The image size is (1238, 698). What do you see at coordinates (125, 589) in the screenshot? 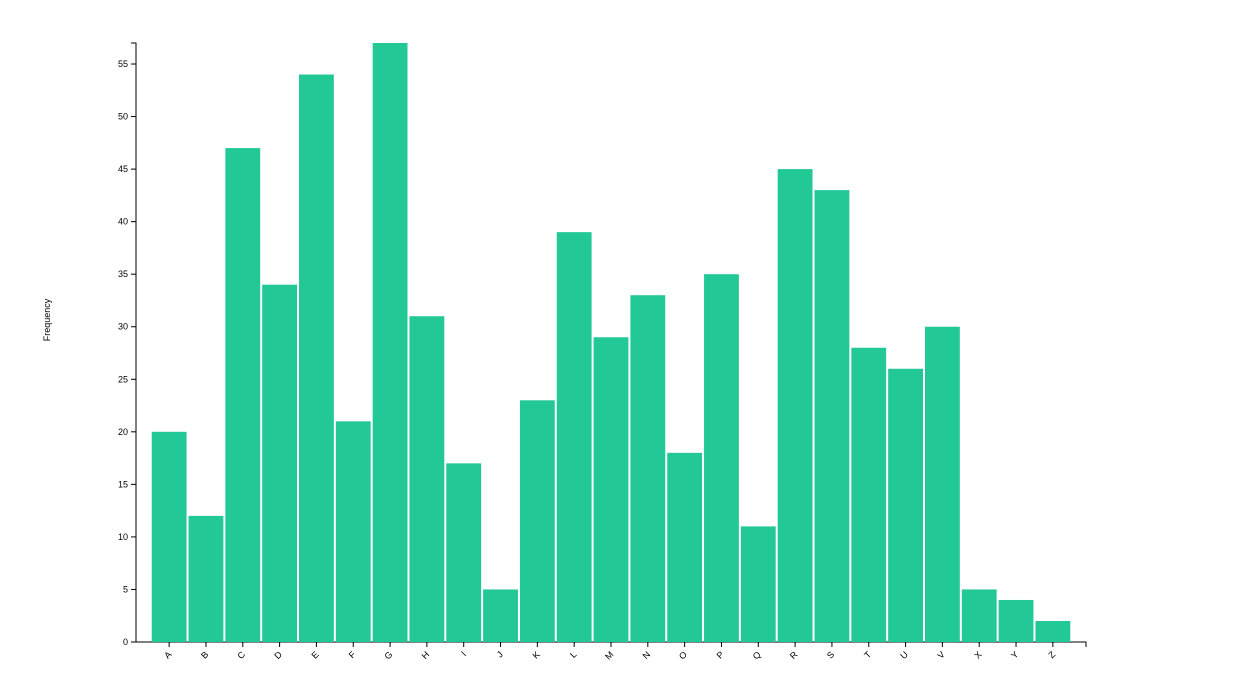
I see `y-tick-label: 5` at bounding box center [125, 589].